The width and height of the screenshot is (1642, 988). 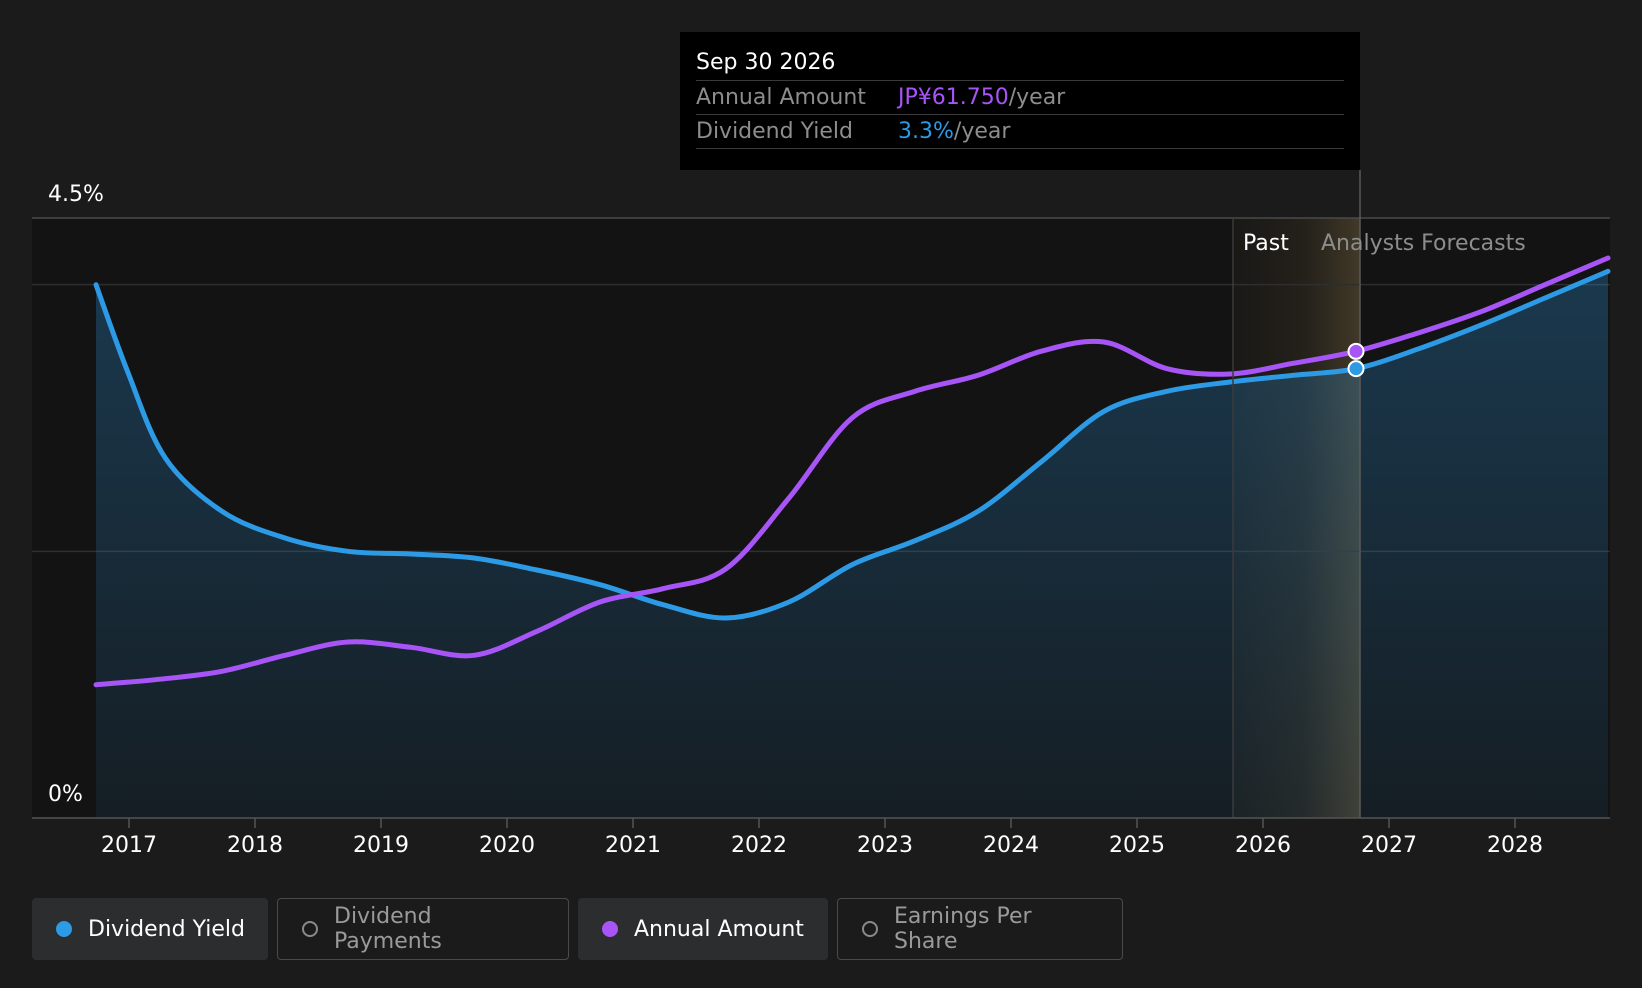 I want to click on legend-dividend-yield-button: Dividend Yield, so click(x=150, y=929).